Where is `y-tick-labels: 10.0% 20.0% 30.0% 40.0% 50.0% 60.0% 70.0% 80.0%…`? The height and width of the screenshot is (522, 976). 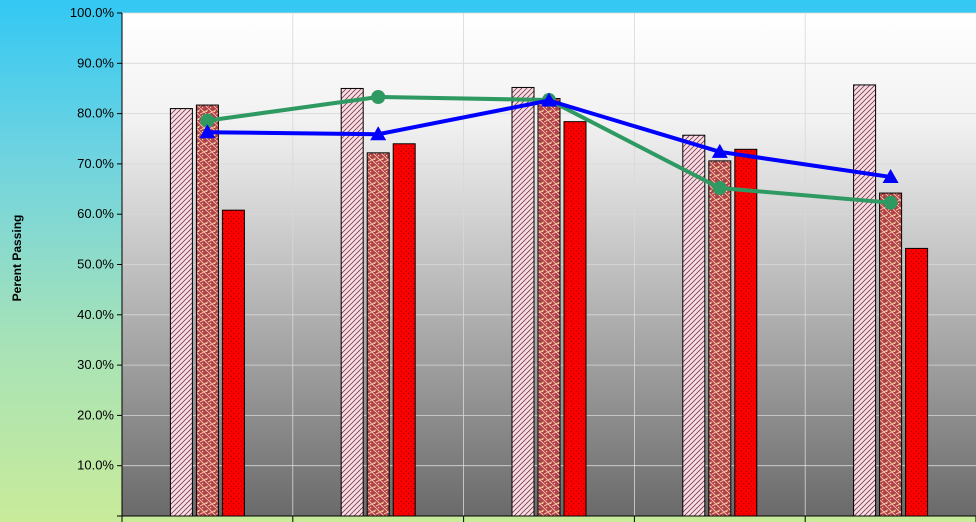 y-tick-labels: 10.0% 20.0% 30.0% 40.0% 50.0% 60.0% 70.0% 80.0%… is located at coordinates (92, 239).